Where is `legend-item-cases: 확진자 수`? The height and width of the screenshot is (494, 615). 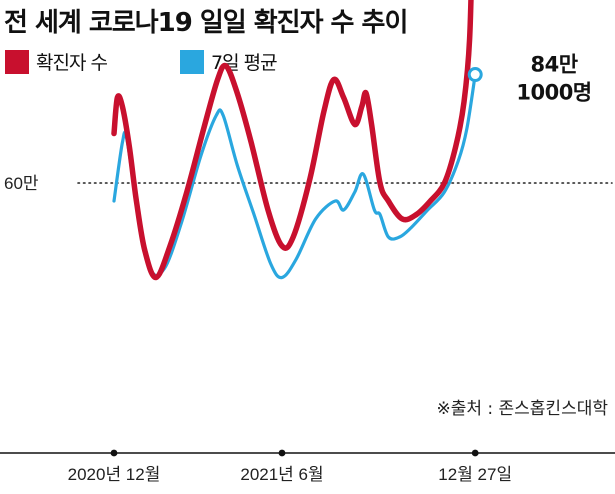 legend-item-cases: 확진자 수 is located at coordinates (56, 61).